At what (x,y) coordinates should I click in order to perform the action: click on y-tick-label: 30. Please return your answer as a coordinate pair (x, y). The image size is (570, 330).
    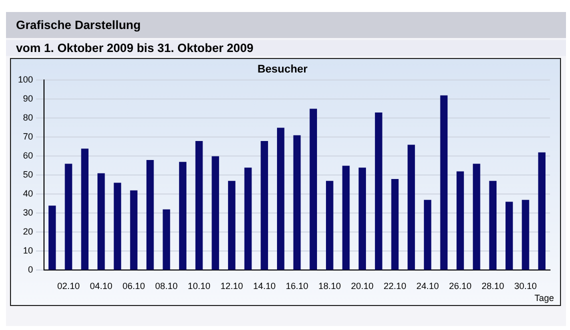
    Looking at the image, I should click on (28, 213).